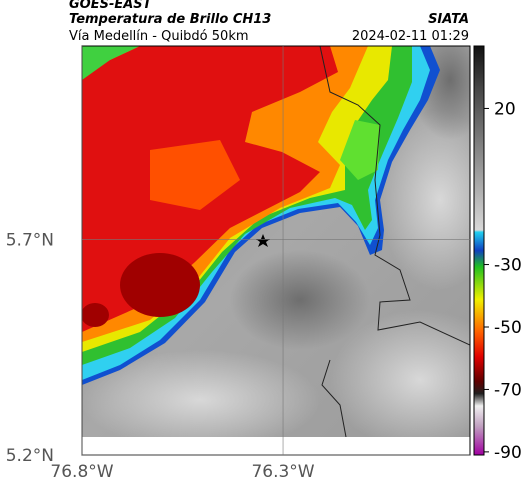  What do you see at coordinates (30, 456) in the screenshot?
I see `y-tick-label: 5.2°N` at bounding box center [30, 456].